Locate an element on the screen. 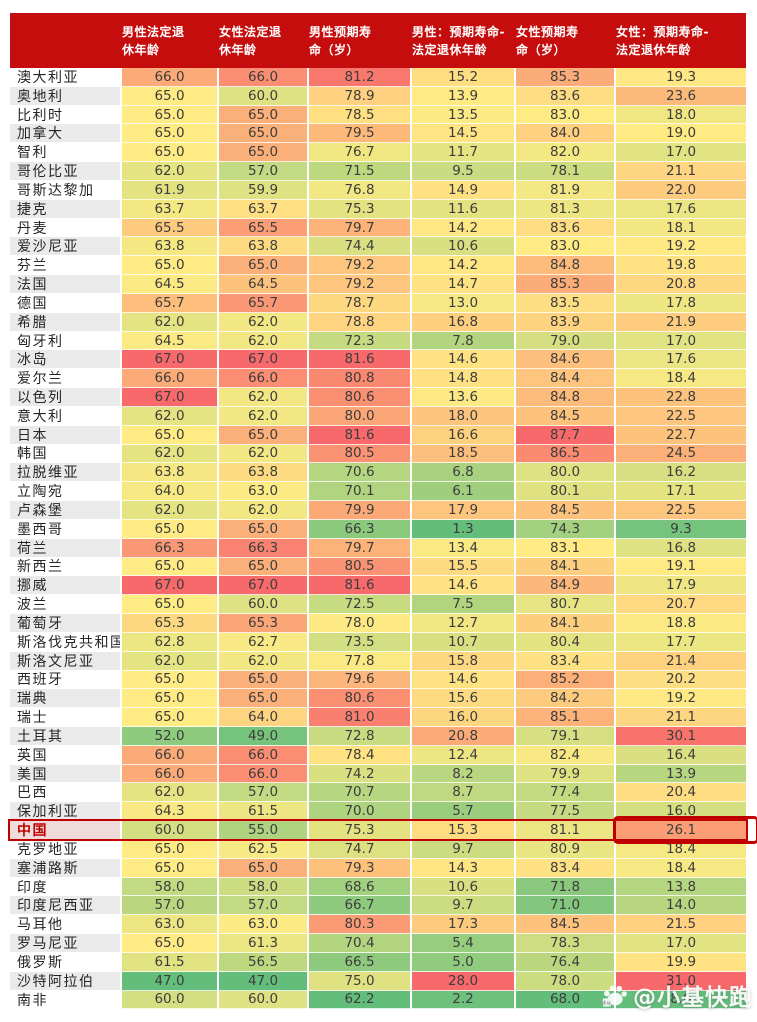 Image resolution: width=757 pixels, height=1022 pixels. value-cell: 7.8 is located at coordinates (463, 341).